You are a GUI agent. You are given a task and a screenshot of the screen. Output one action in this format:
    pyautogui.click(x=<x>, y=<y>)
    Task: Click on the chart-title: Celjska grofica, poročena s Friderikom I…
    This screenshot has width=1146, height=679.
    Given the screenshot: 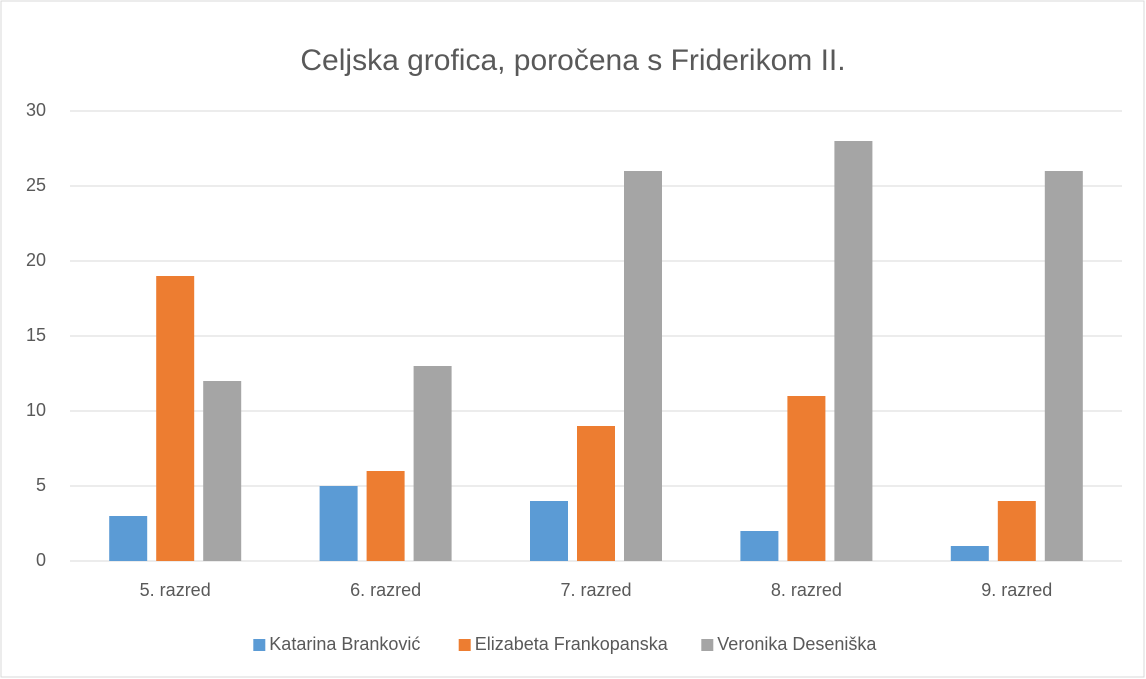 What is the action you would take?
    pyautogui.click(x=572, y=60)
    